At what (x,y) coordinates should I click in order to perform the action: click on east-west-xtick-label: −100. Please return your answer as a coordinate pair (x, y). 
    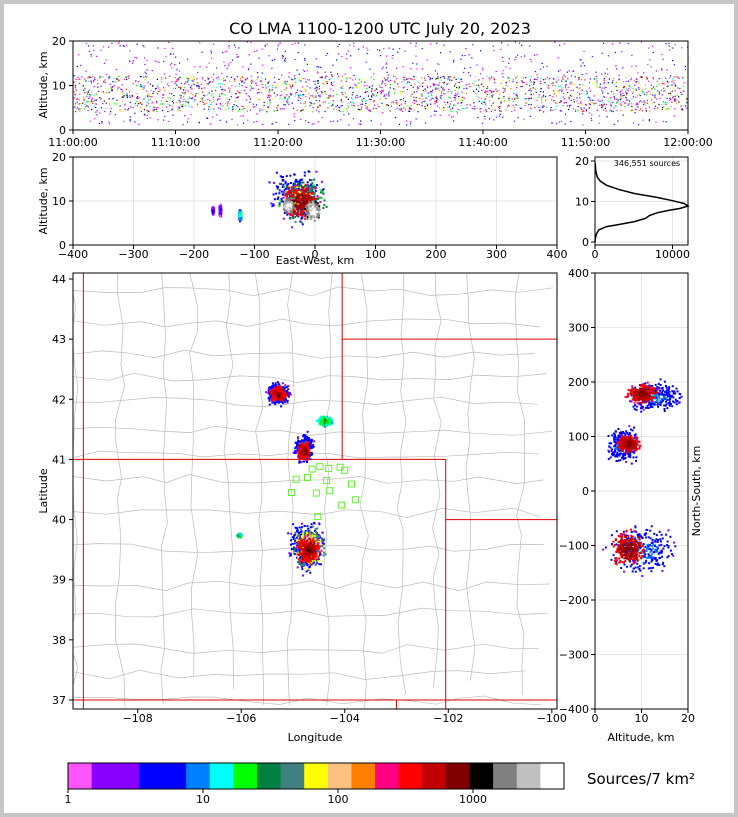
    Looking at the image, I should click on (254, 254).